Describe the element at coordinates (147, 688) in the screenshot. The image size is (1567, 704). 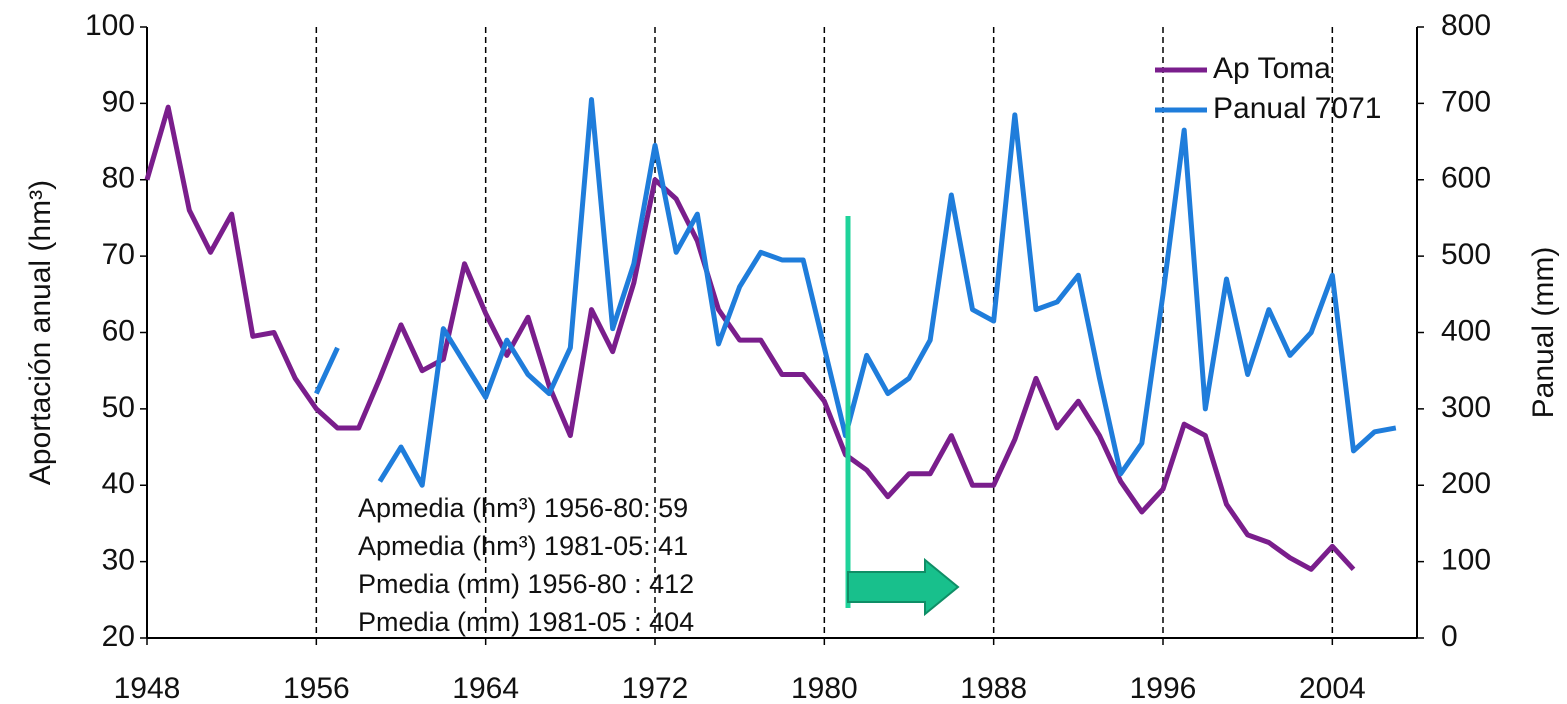
I see `x-tick-label: 1948` at that location.